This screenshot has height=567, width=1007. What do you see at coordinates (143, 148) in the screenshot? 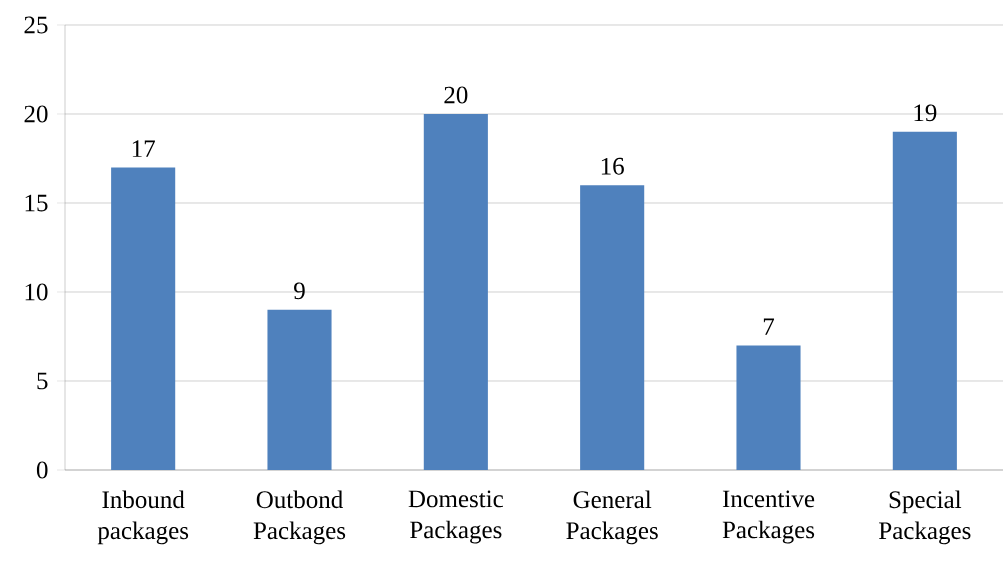
I see `data-label: 17` at bounding box center [143, 148].